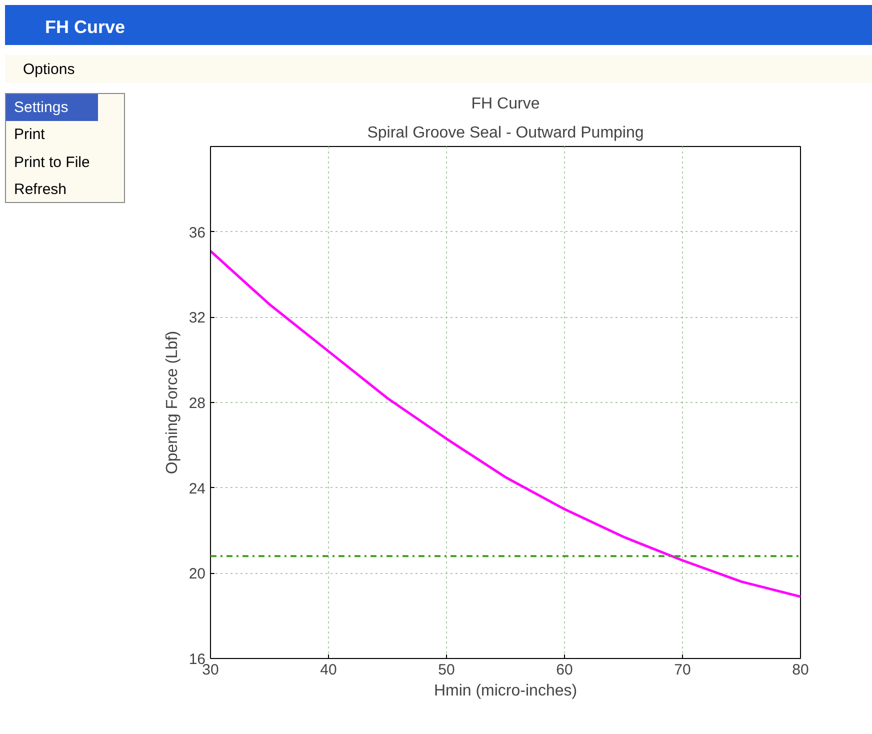 This screenshot has width=872, height=734. I want to click on chart-title: FH Curve, so click(505, 104).